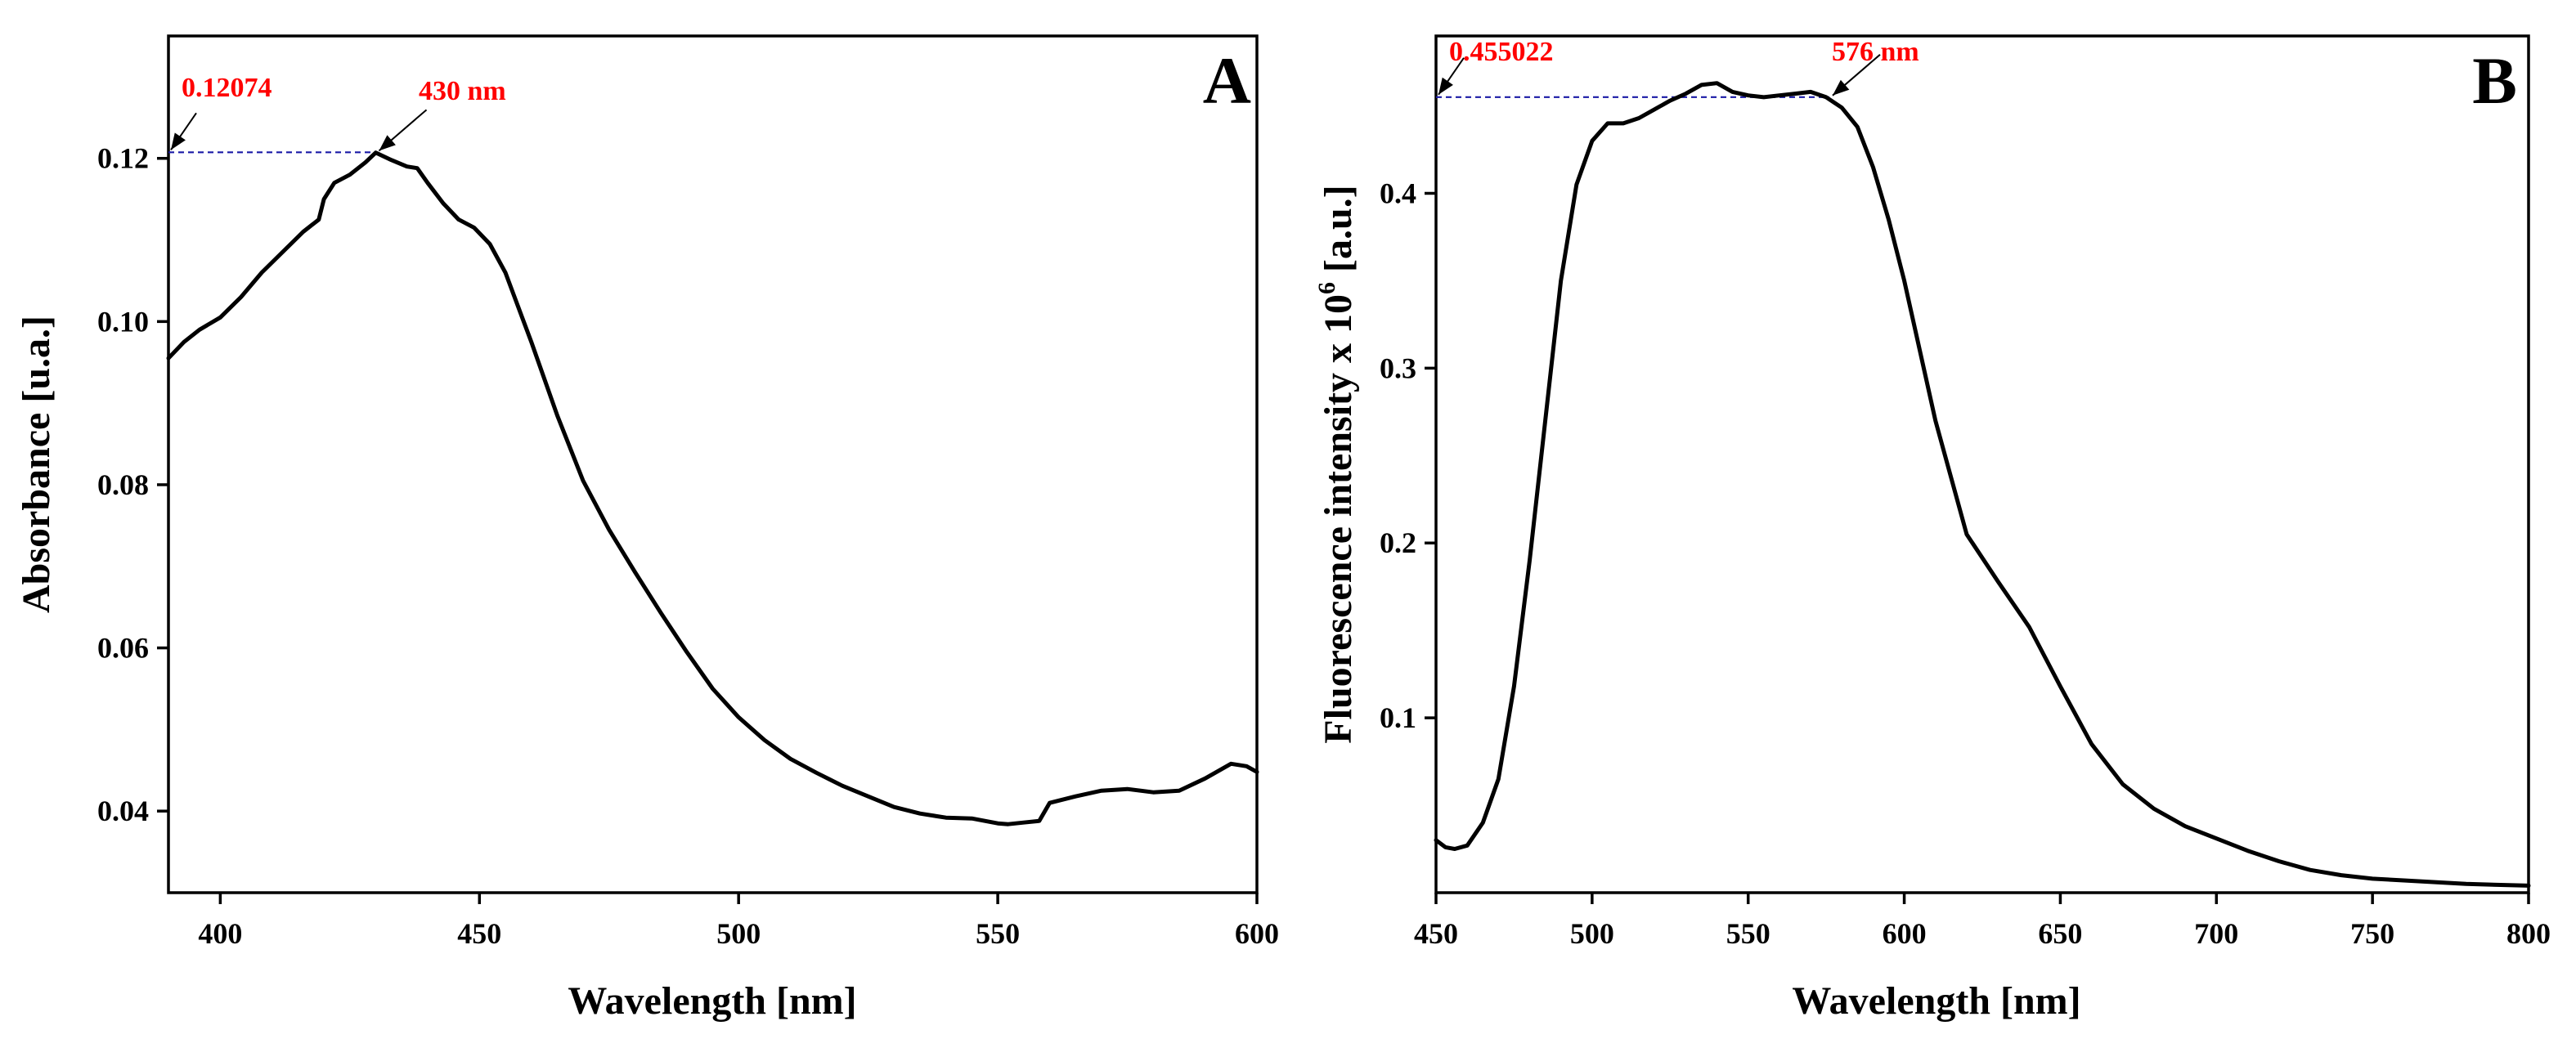  I want to click on panel-a-peak-value-label: 0.12074, so click(227, 88).